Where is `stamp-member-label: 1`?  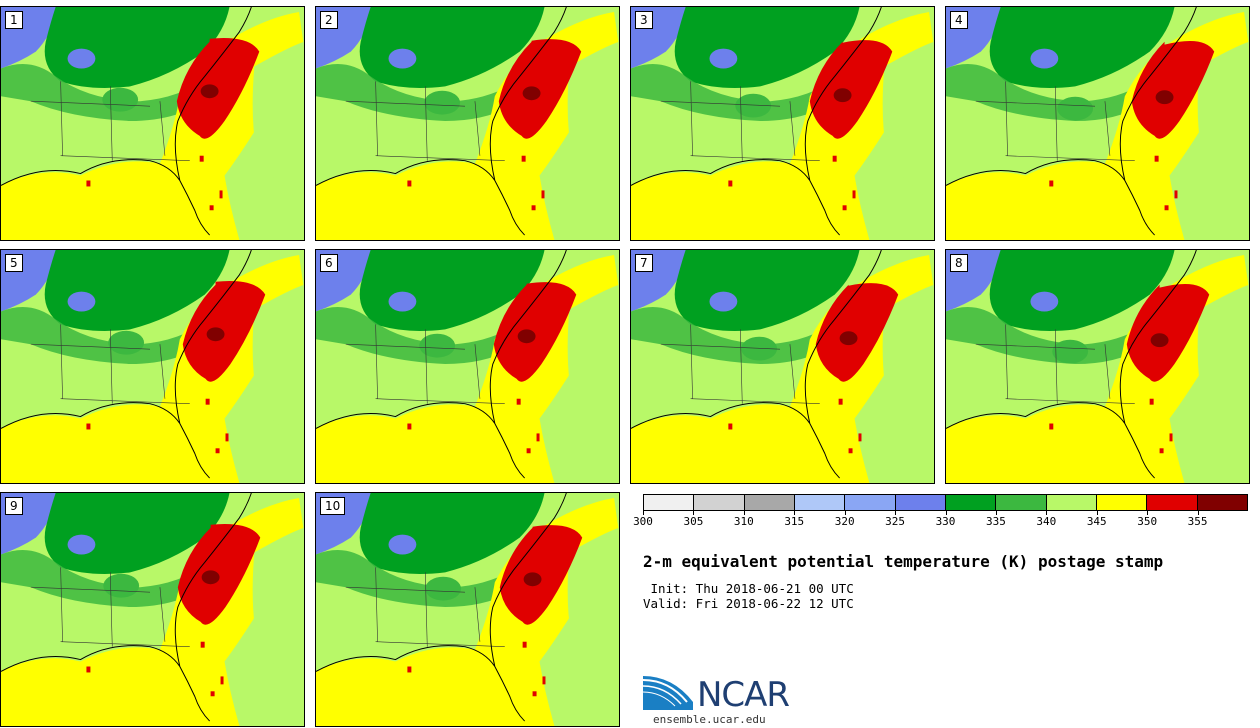 stamp-member-label: 1 is located at coordinates (14, 20).